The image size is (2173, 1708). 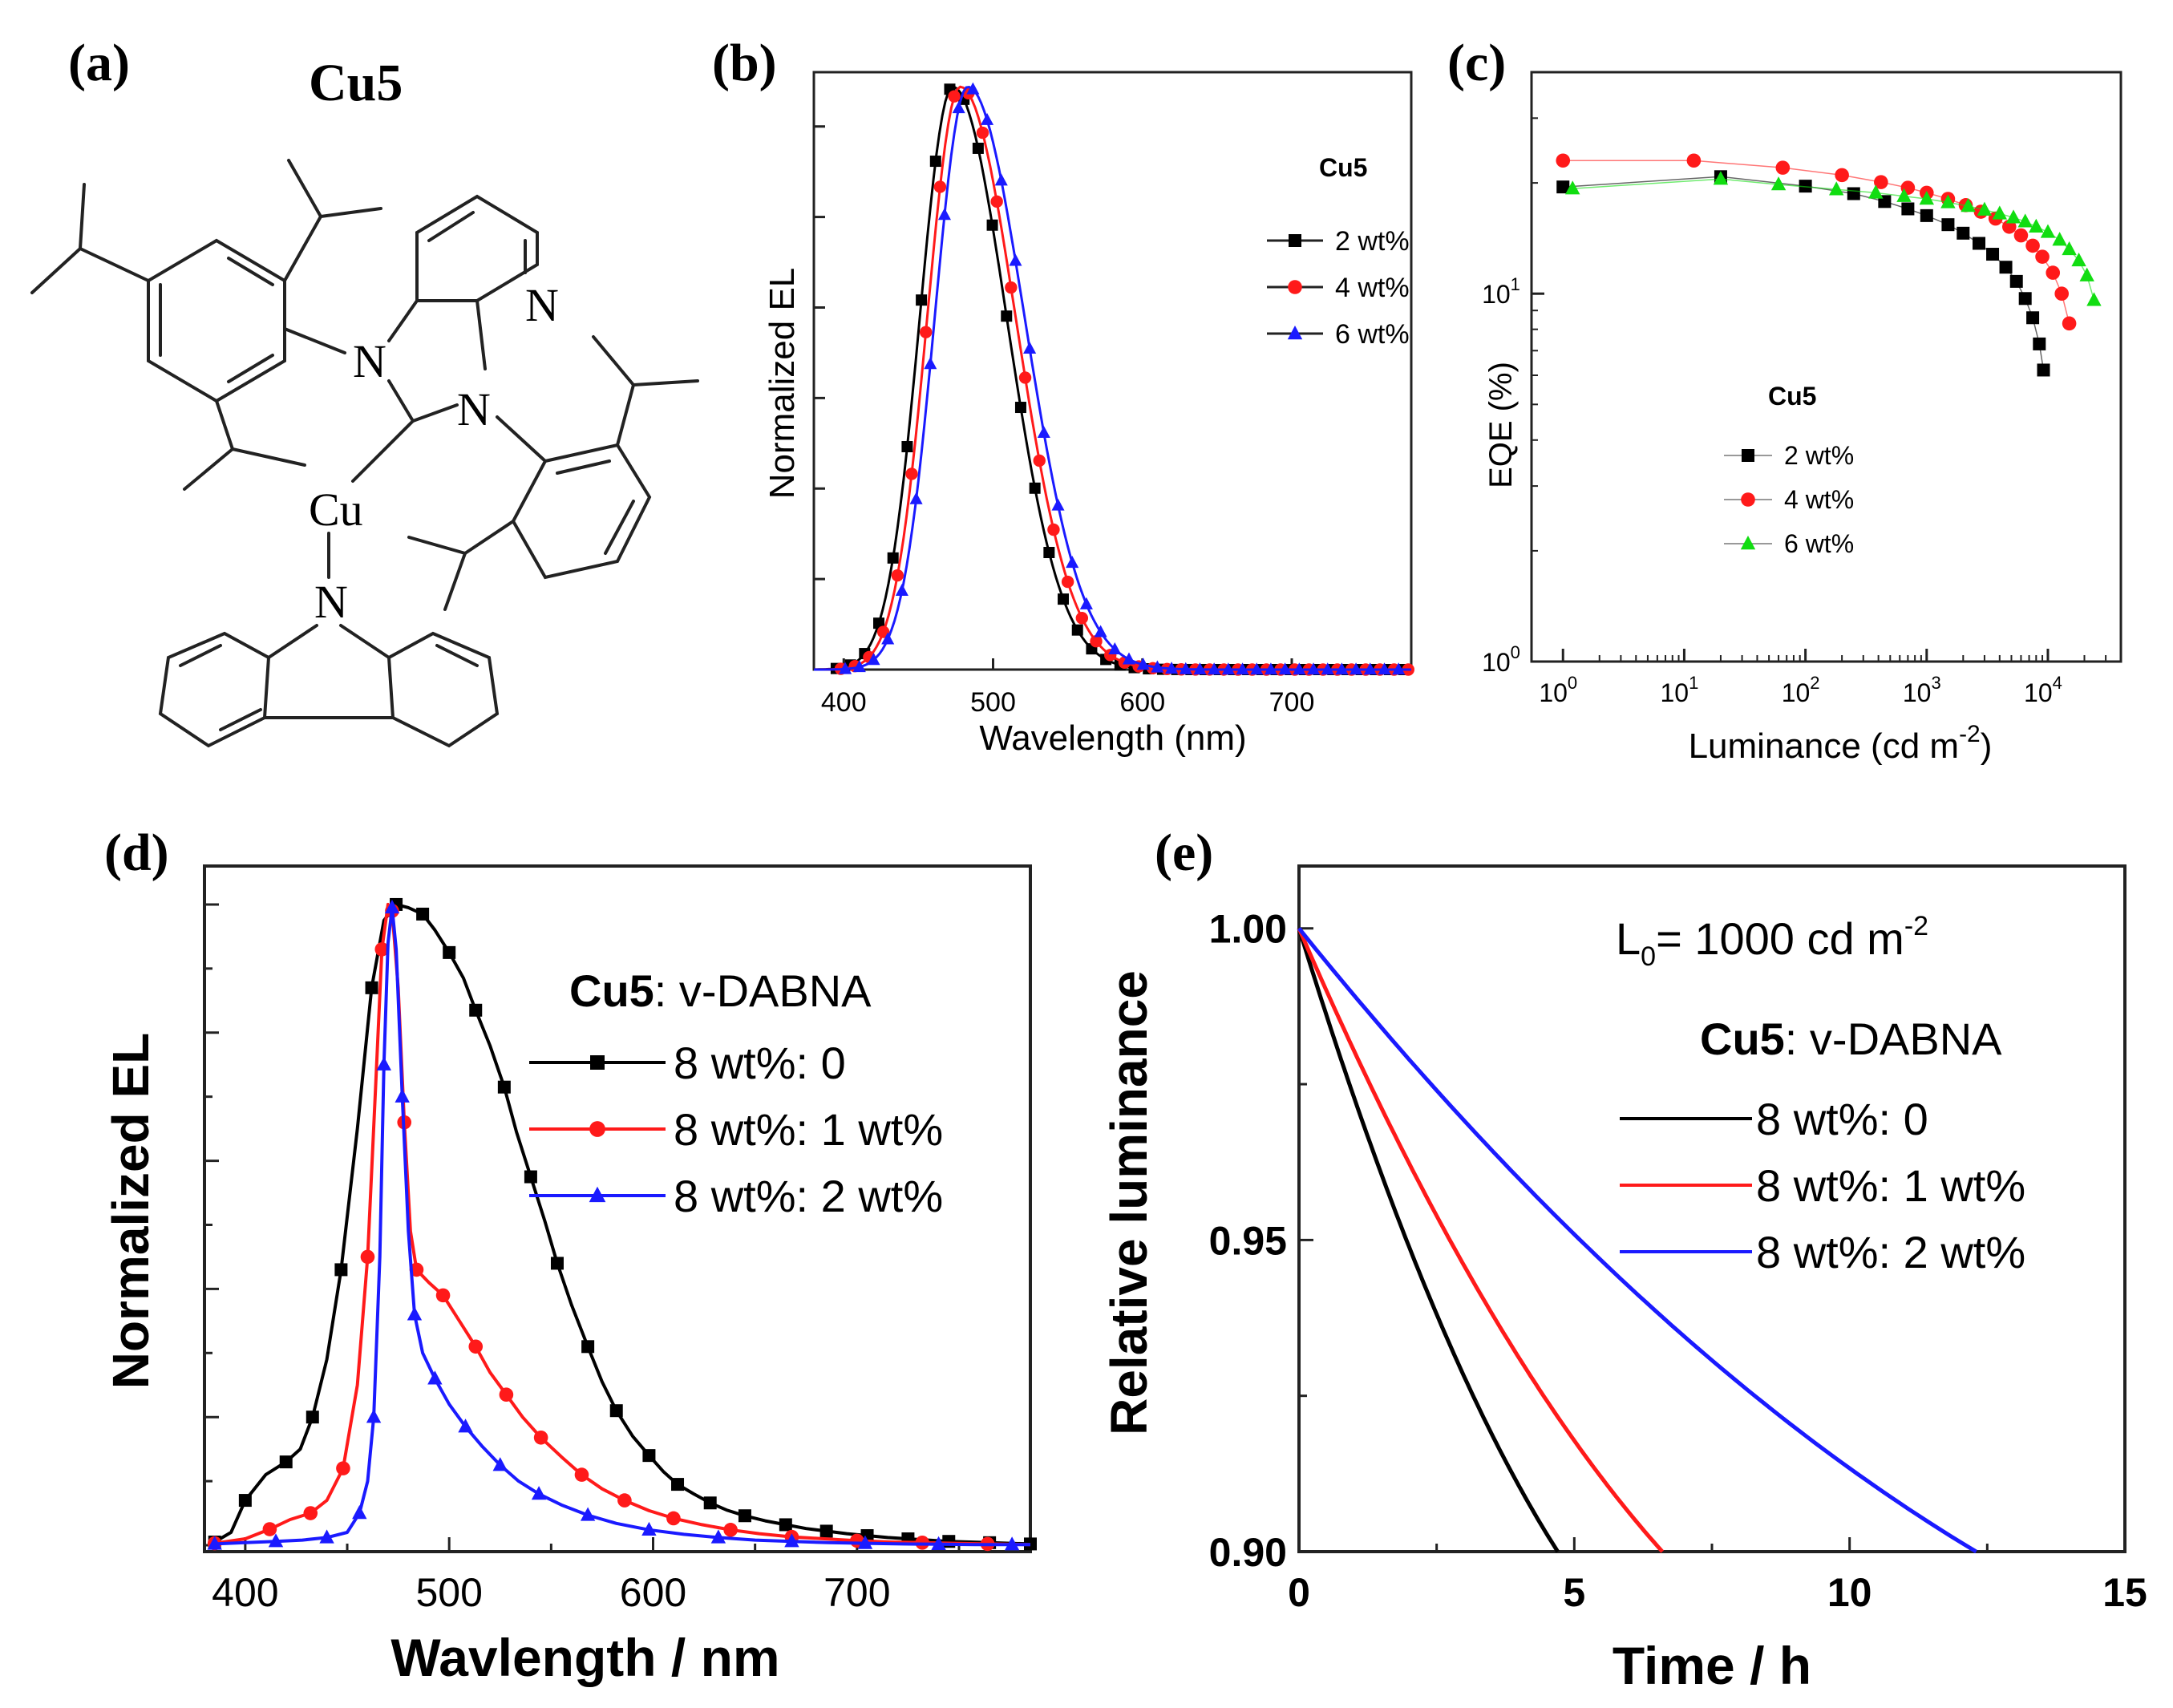 What do you see at coordinates (1792, 396) in the screenshot?
I see `chart-c-legend-title: Cu5` at bounding box center [1792, 396].